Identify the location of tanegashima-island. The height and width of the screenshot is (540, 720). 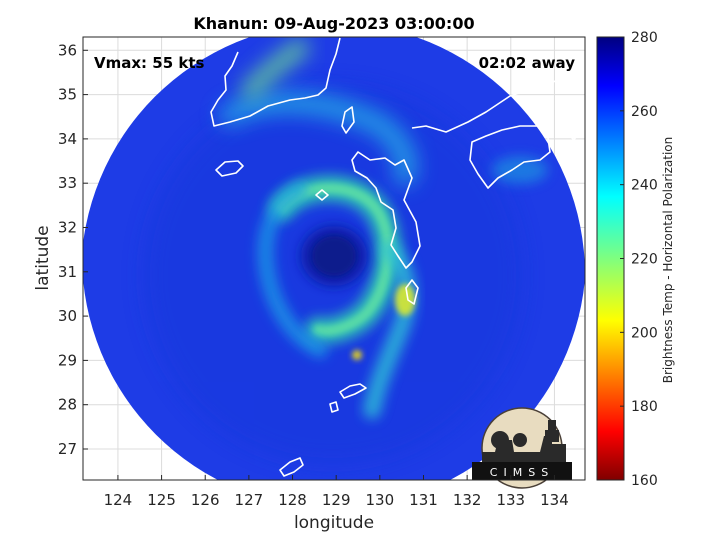
(412, 292).